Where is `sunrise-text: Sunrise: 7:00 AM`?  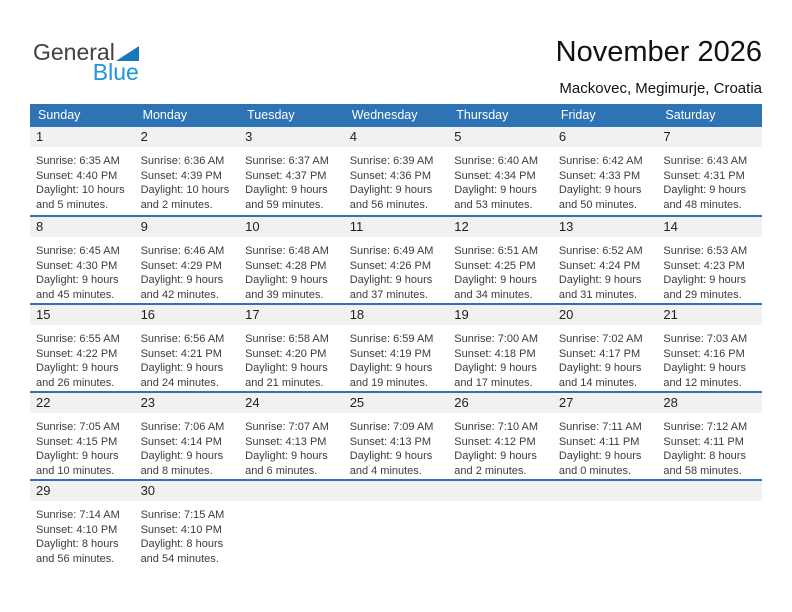 sunrise-text: Sunrise: 7:00 AM is located at coordinates (496, 339).